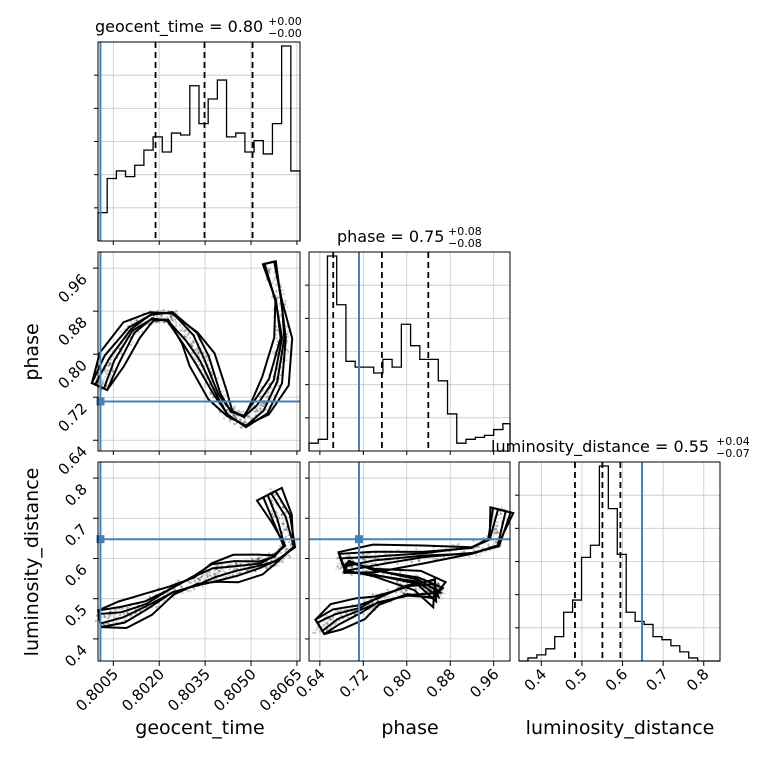 The image size is (760, 760). I want to click on y-axis-label-phase: phase, so click(32, 351).